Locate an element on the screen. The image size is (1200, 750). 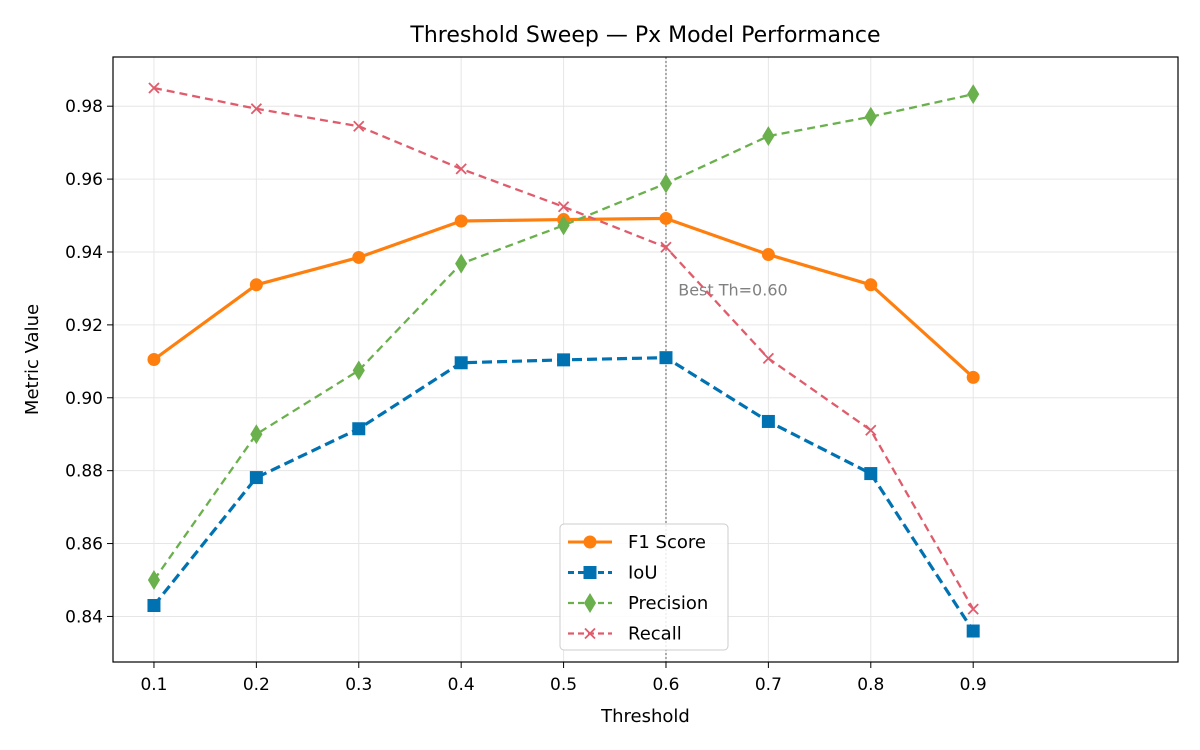
legend-recall-marker is located at coordinates (590, 633).